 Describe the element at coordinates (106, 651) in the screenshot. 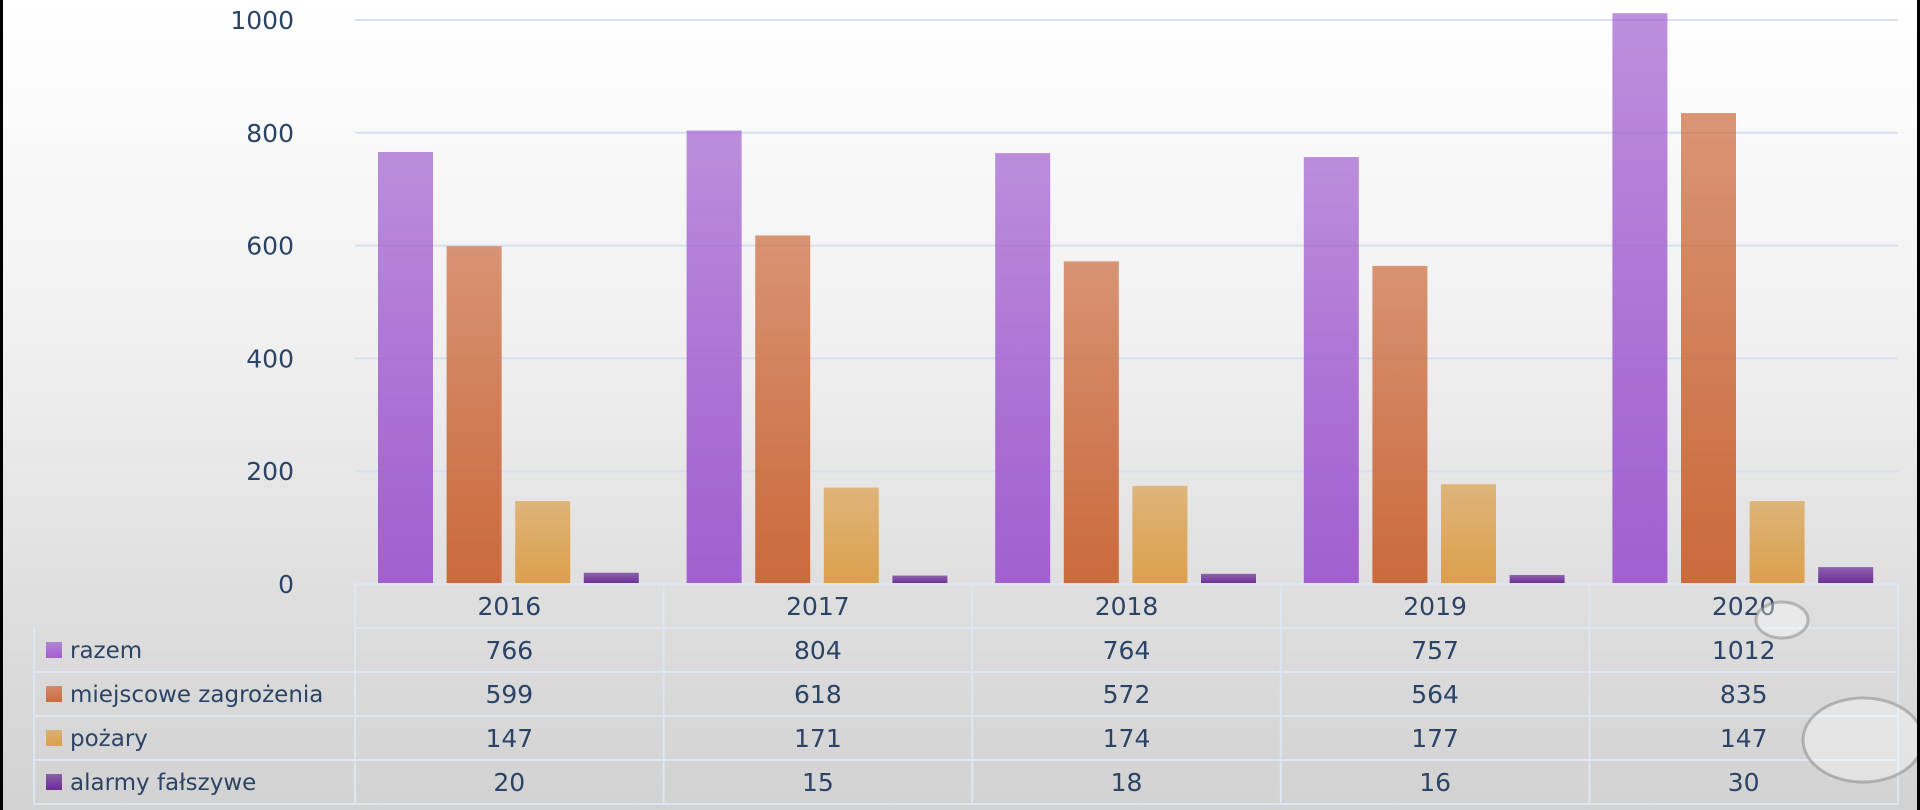

I see `legend-label: razem` at that location.